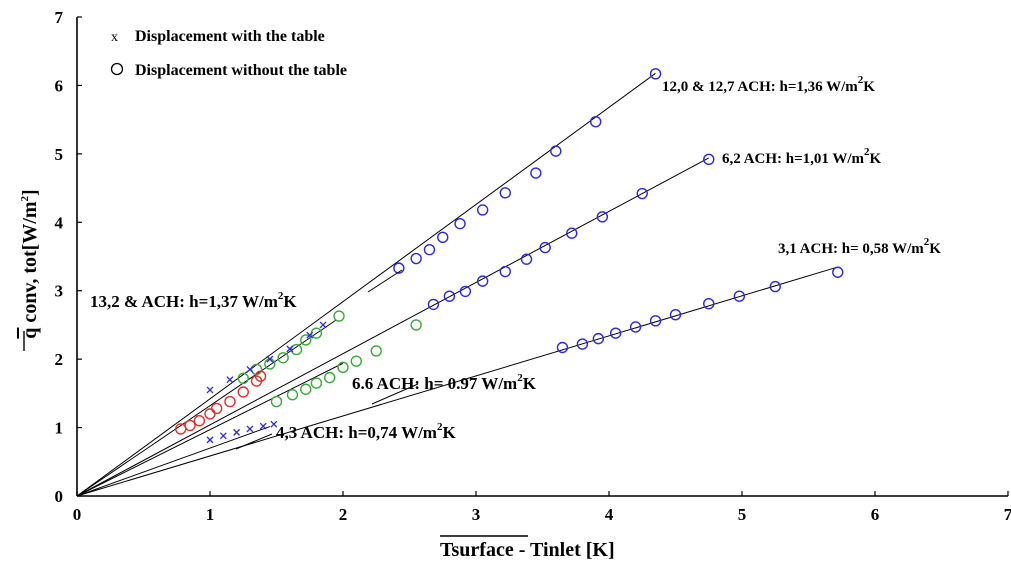  What do you see at coordinates (193, 300) in the screenshot?
I see `annotation-13-2-ach: 13,2 & ACH: h=1,37 W/m2K` at bounding box center [193, 300].